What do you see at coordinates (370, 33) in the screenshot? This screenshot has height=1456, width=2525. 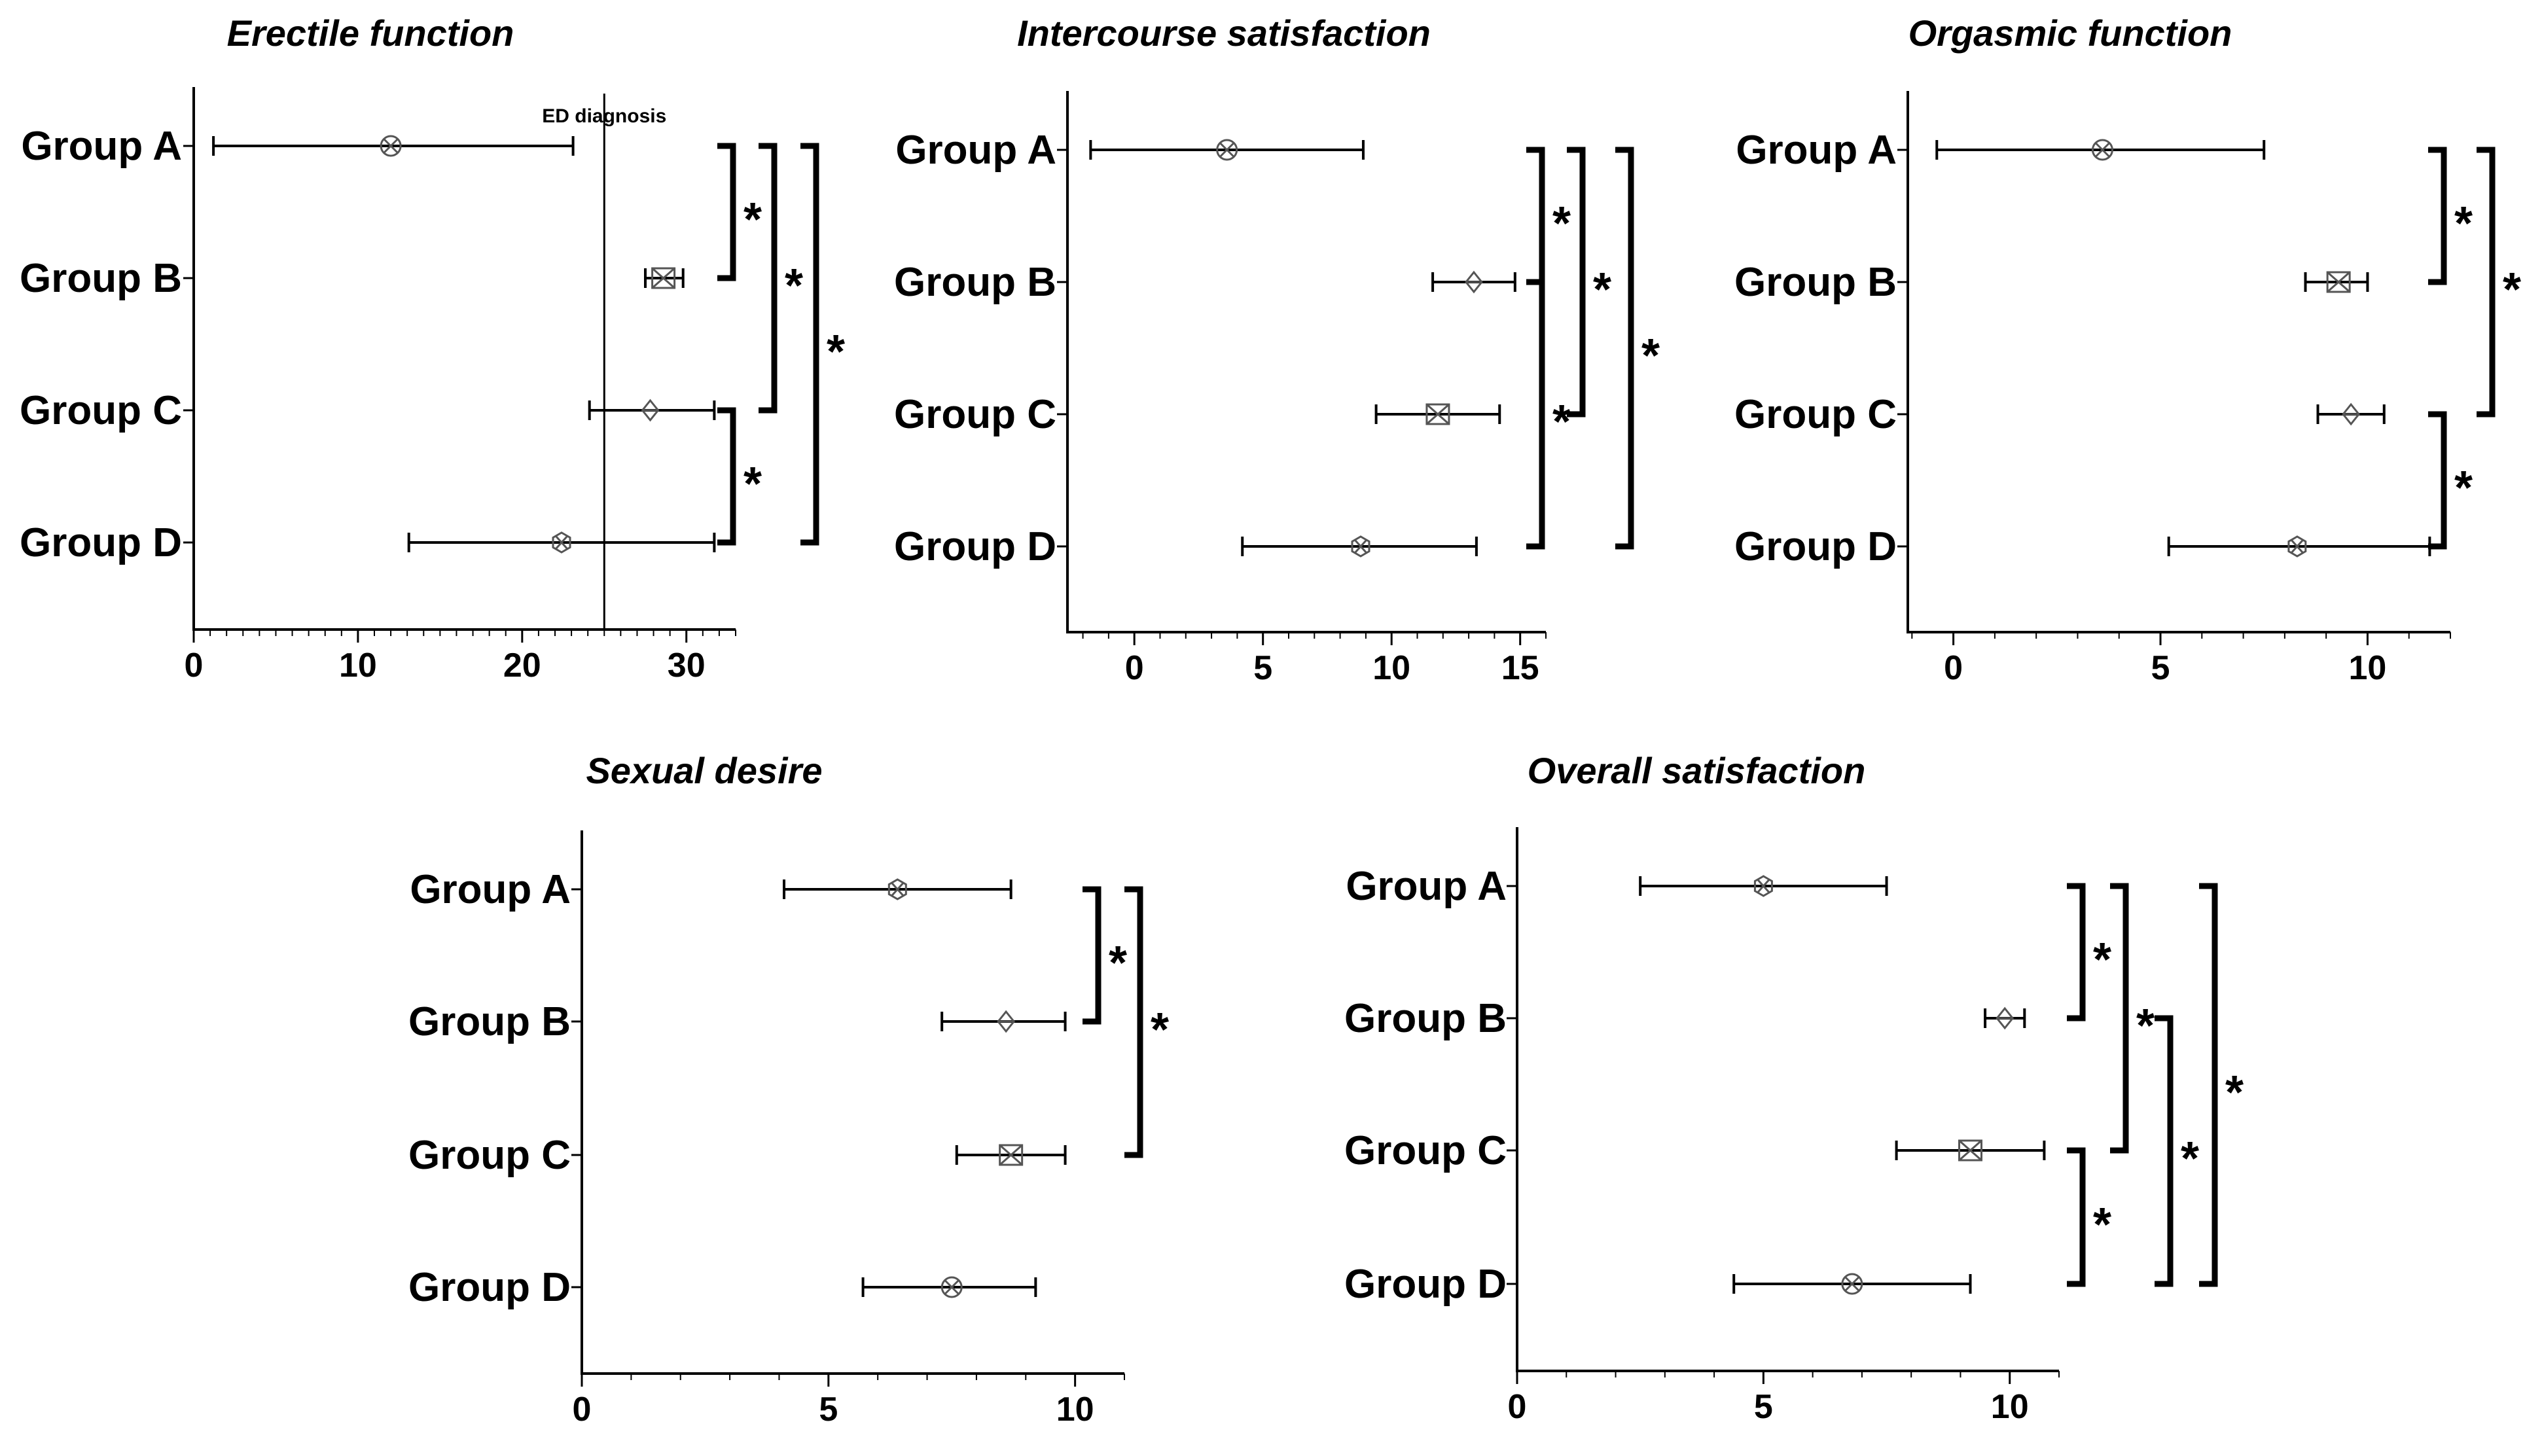 I see `chart-title: Erectile function` at bounding box center [370, 33].